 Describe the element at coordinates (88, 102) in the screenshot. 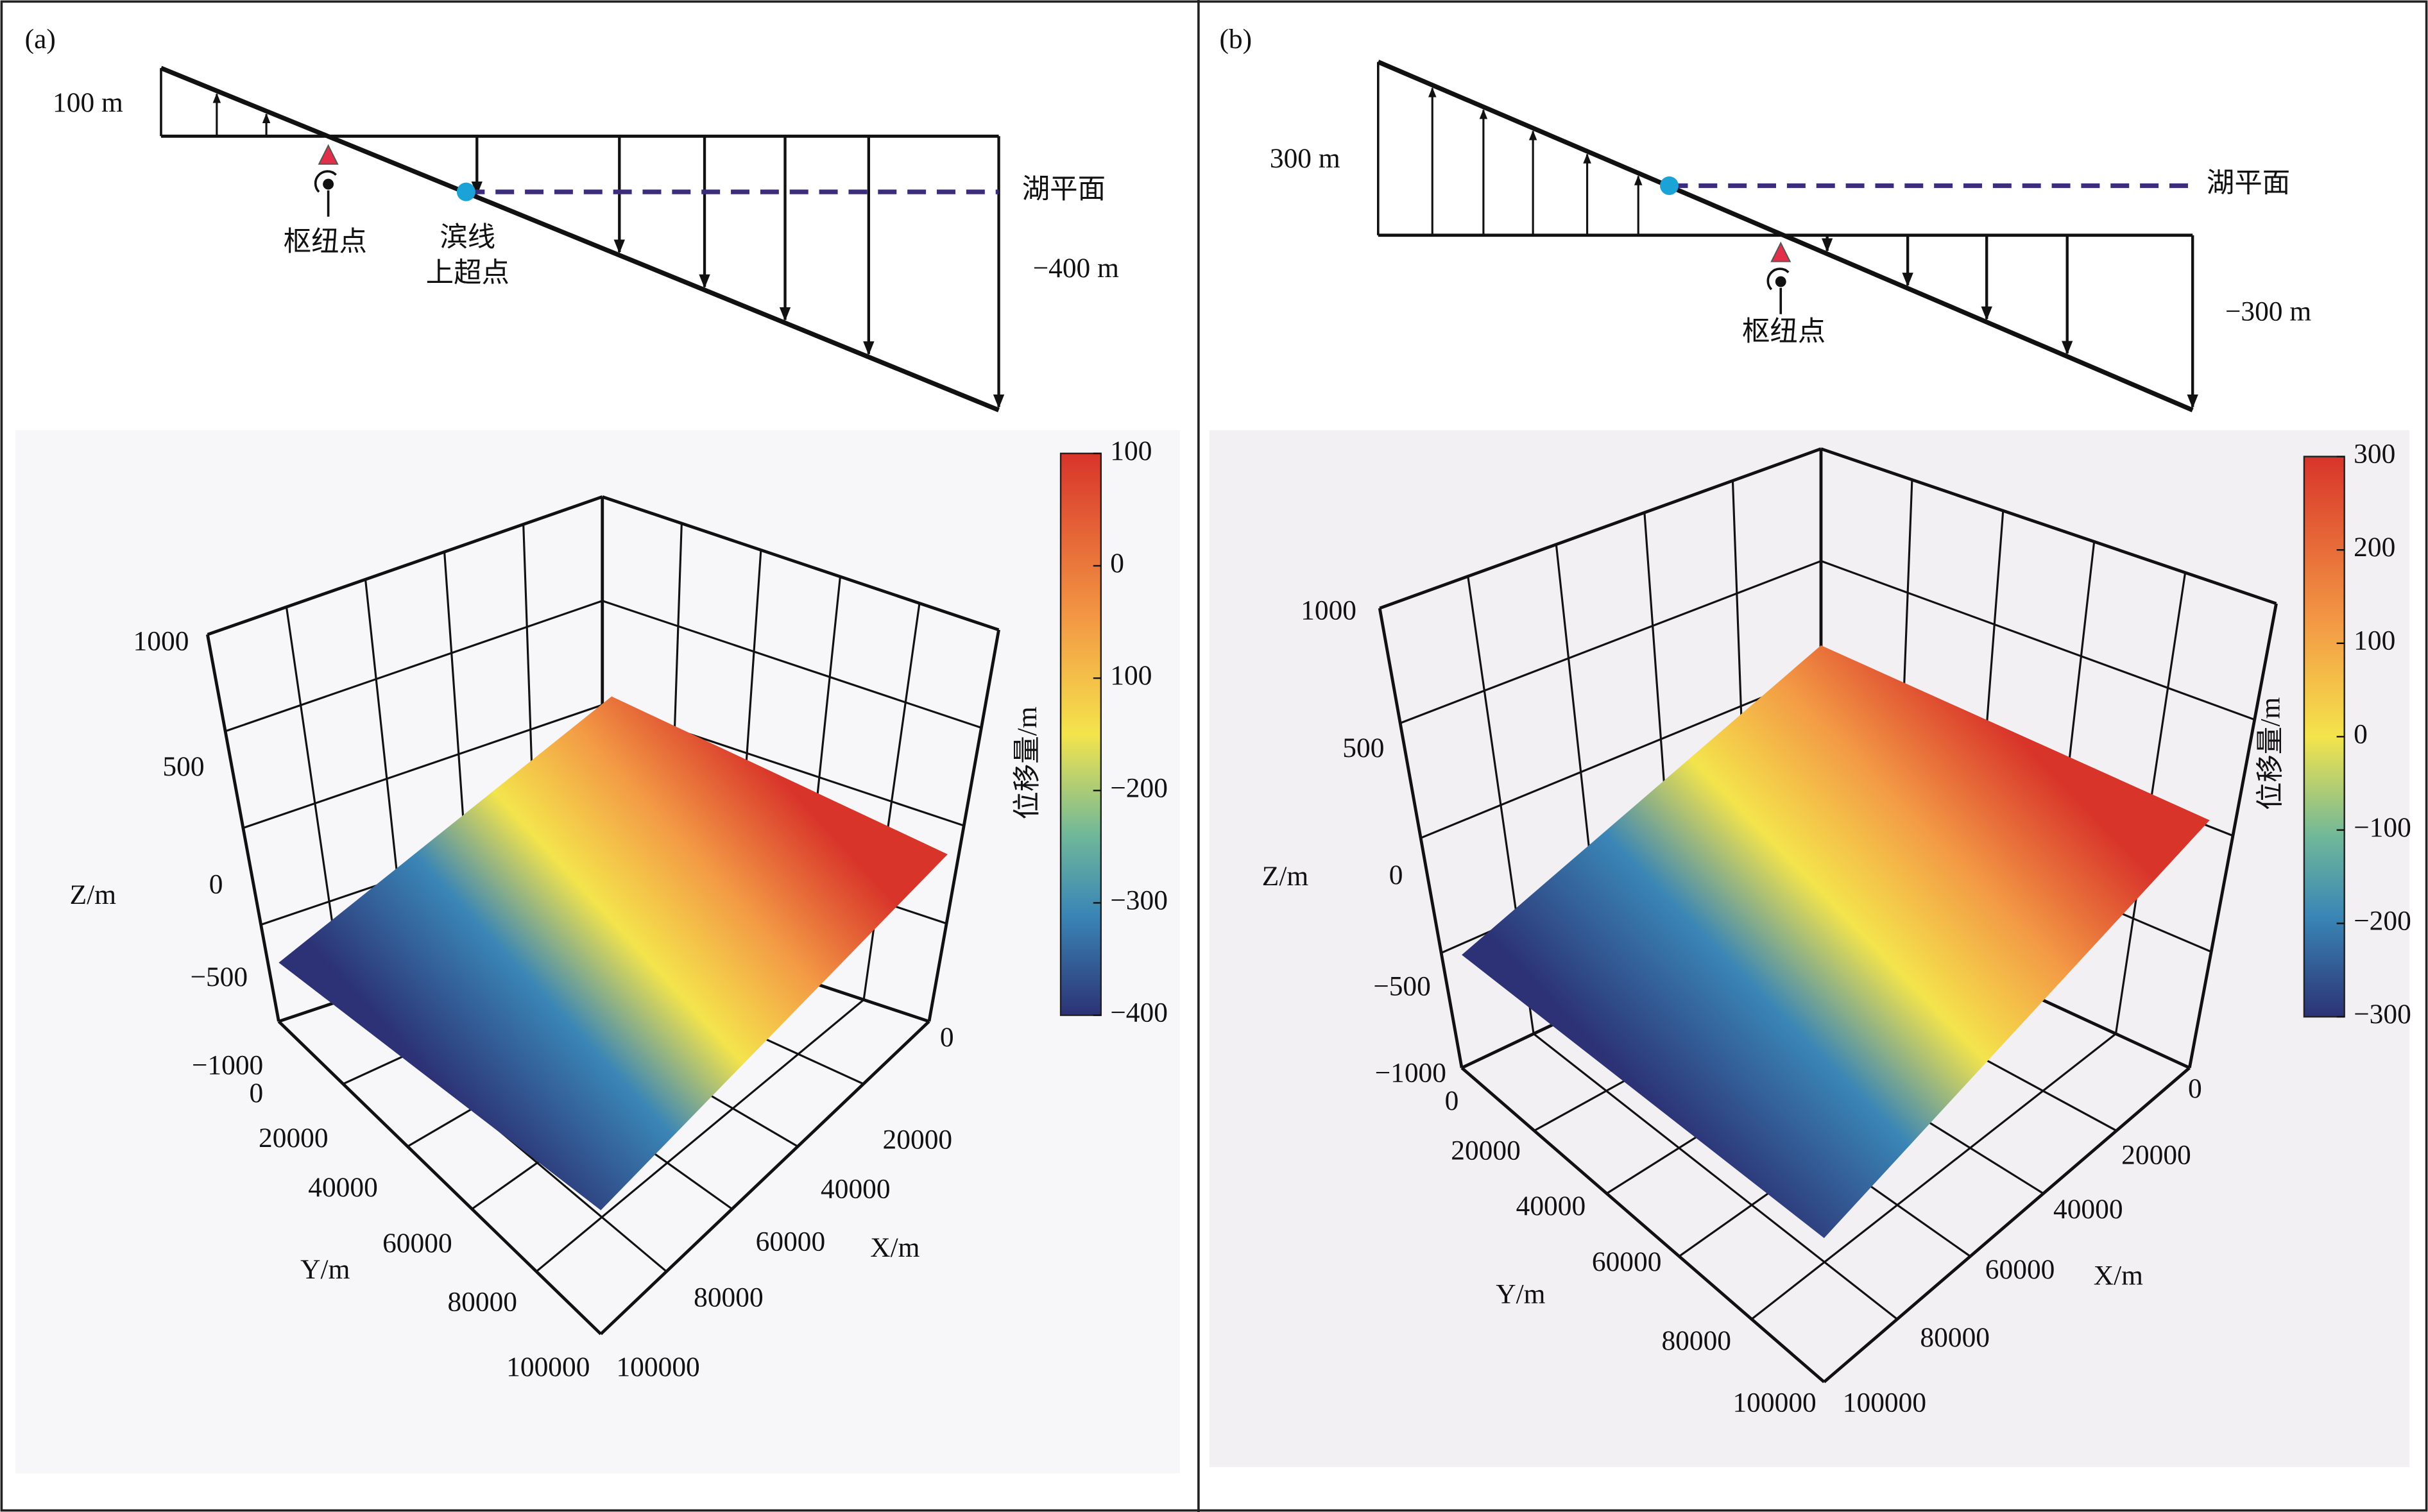

I see `amplitude-label: 100 m` at that location.